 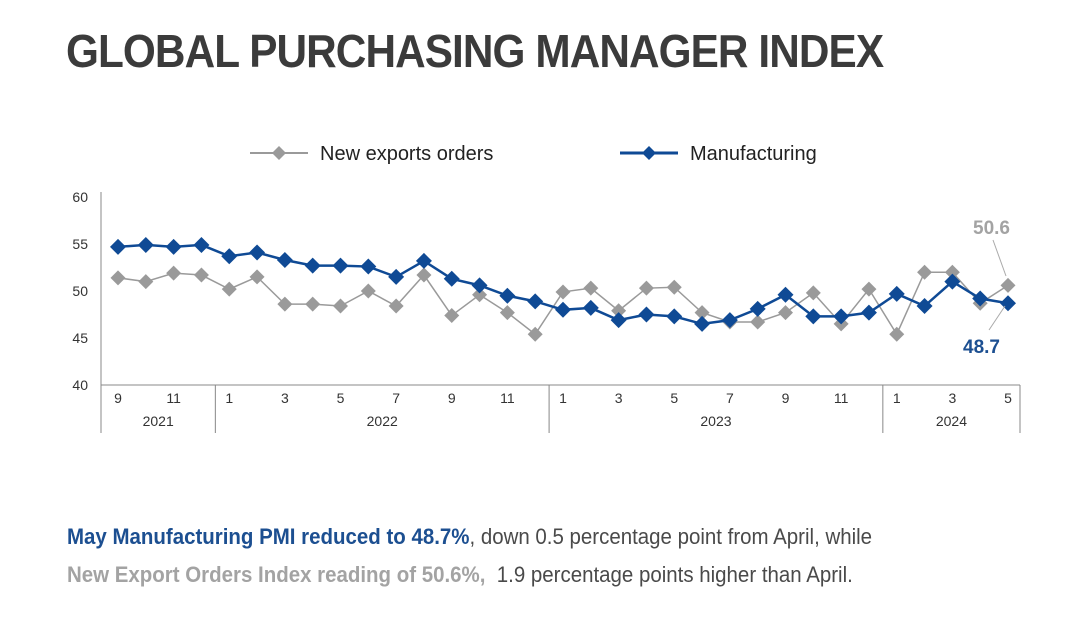 What do you see at coordinates (475, 51) in the screenshot?
I see `page-title: GLOBAL PURCHASING MANAGER INDEX` at bounding box center [475, 51].